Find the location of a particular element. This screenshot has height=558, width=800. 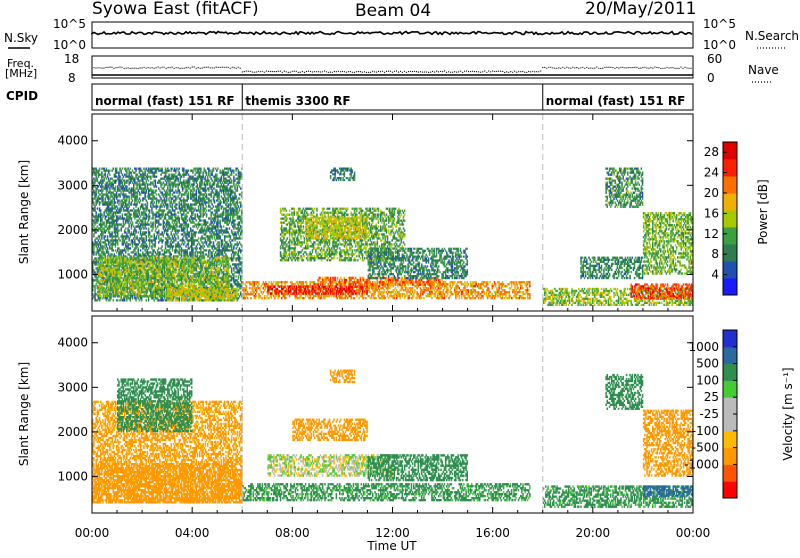

station-title: Syowa East (fitACF) is located at coordinates (175, 9).